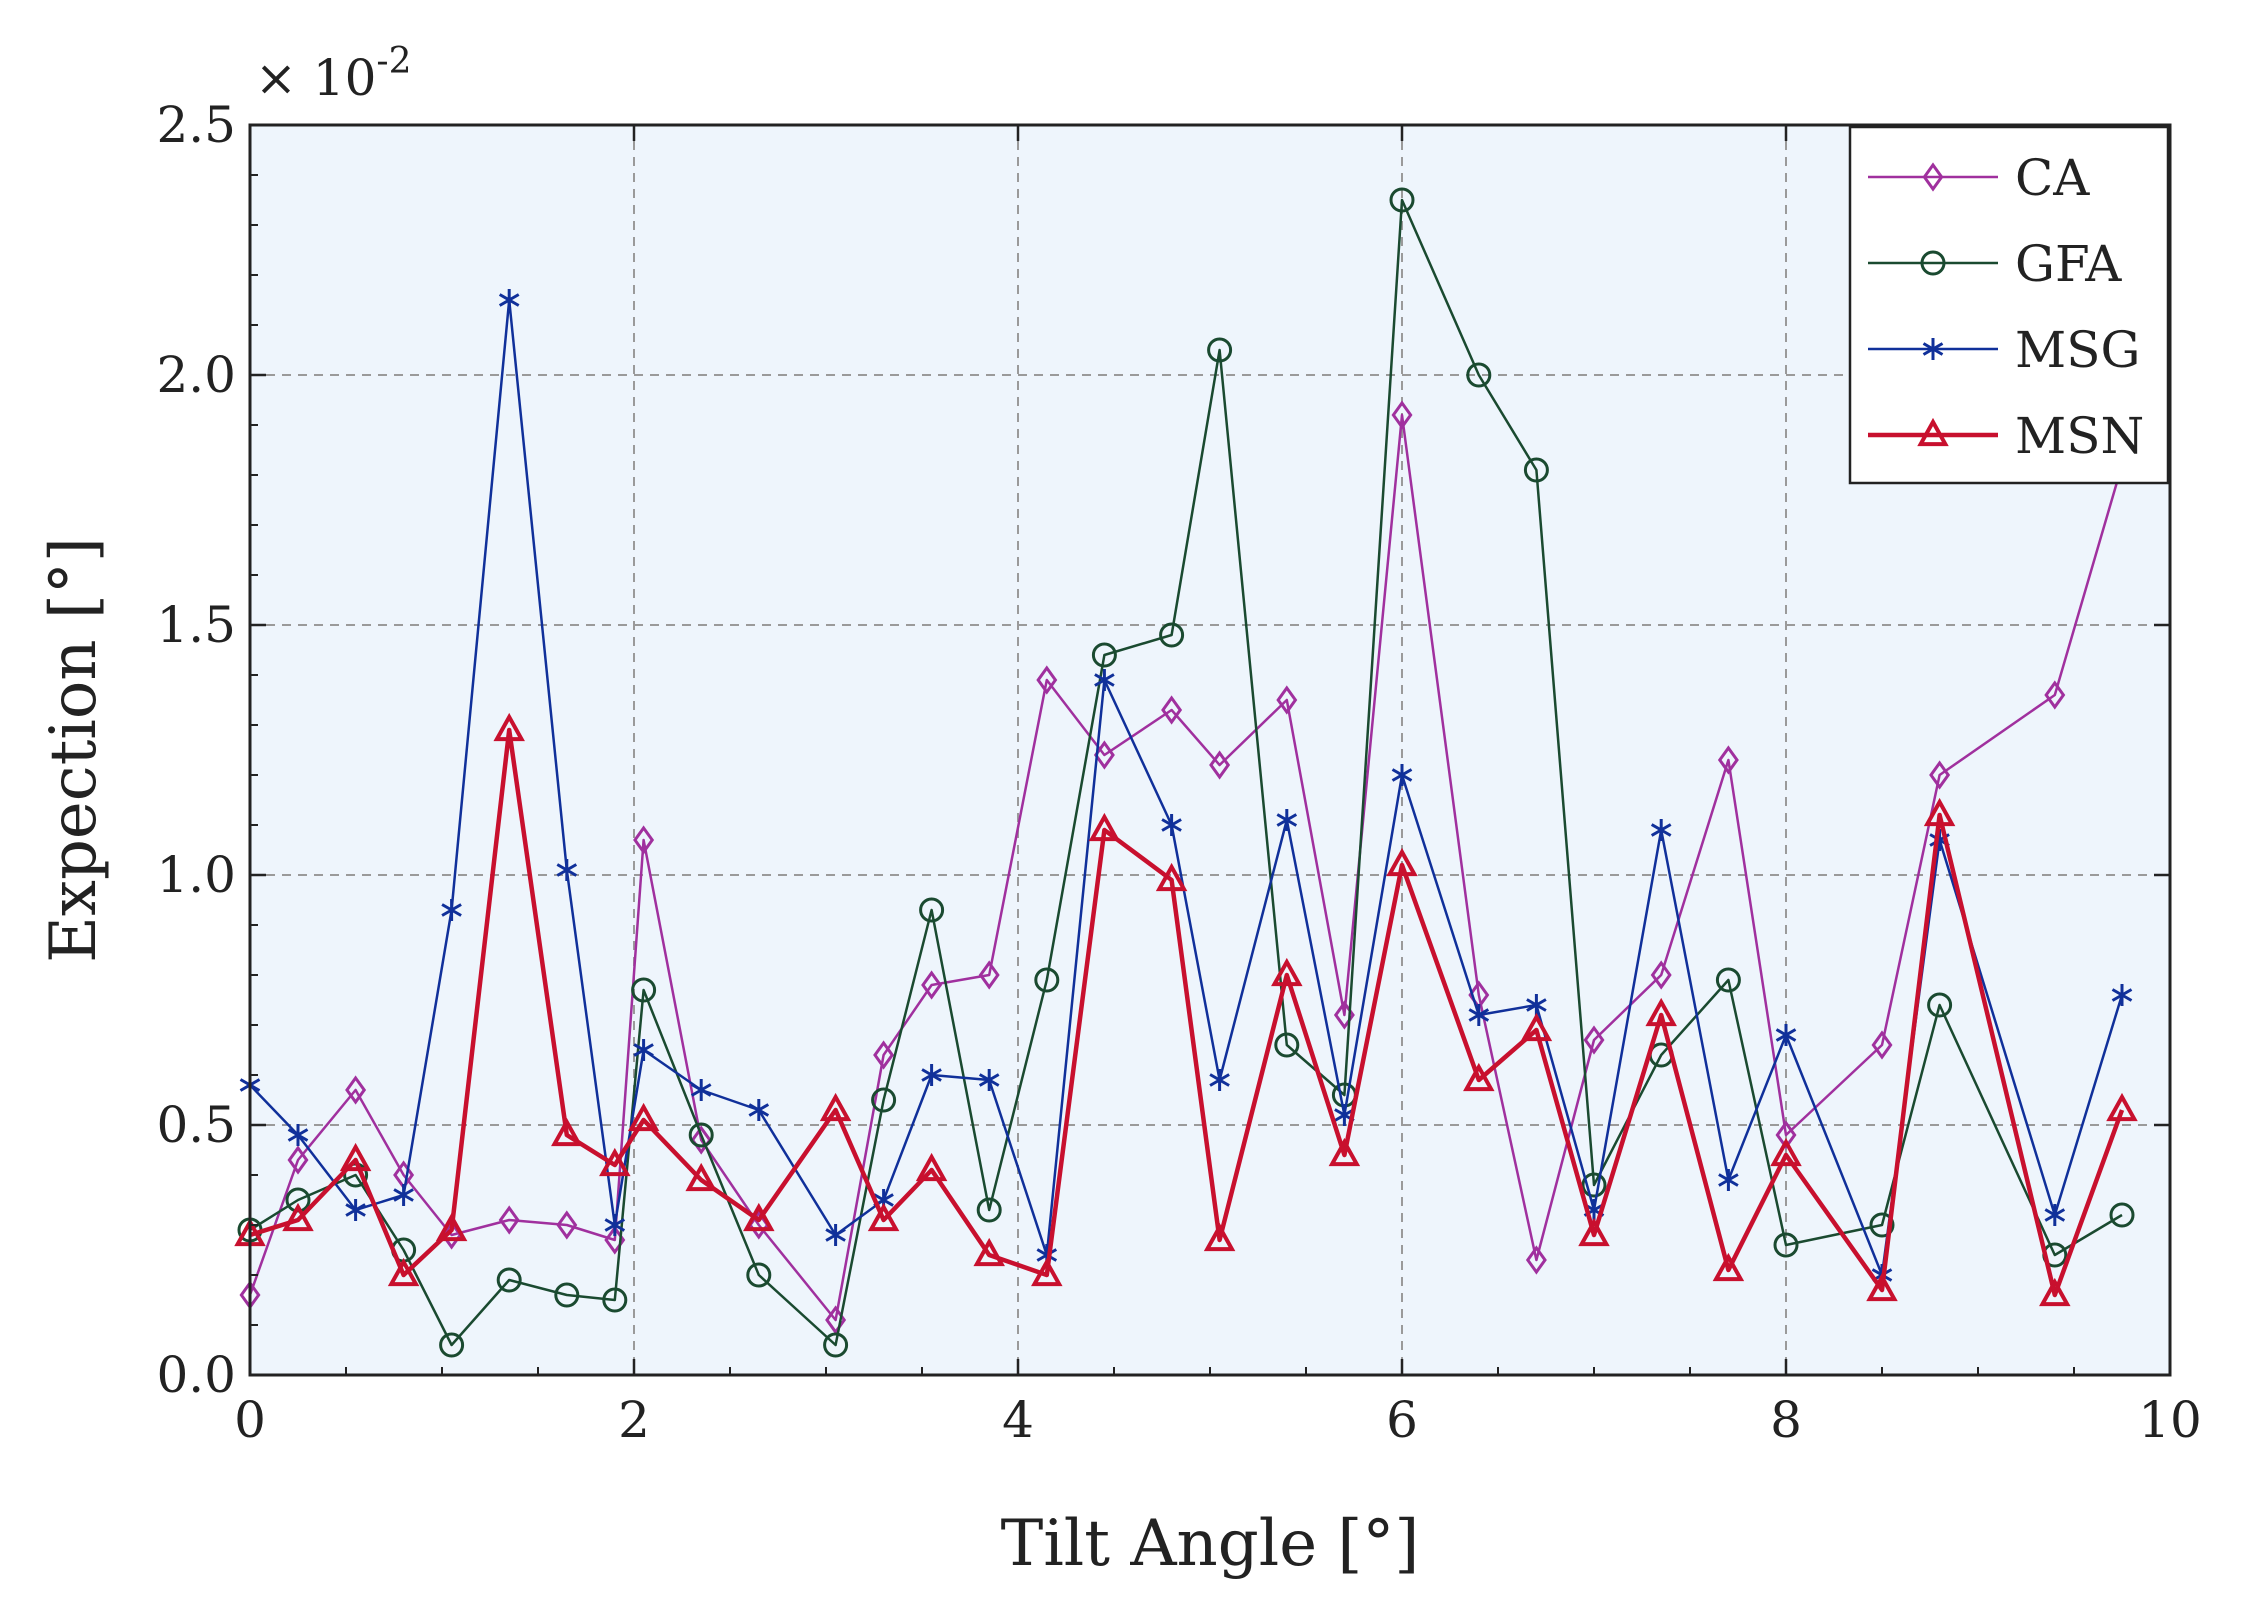 The image size is (2247, 1613). What do you see at coordinates (1933, 177) in the screenshot?
I see `legend-marker-ca` at bounding box center [1933, 177].